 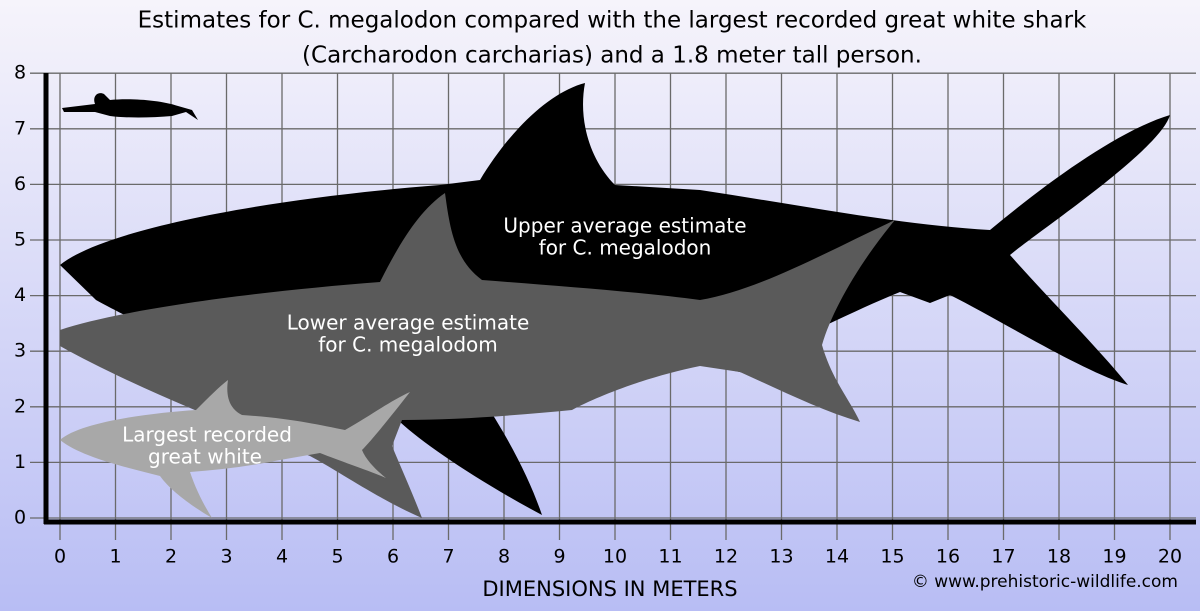 I want to click on x-tick-label: 10, so click(x=615, y=557).